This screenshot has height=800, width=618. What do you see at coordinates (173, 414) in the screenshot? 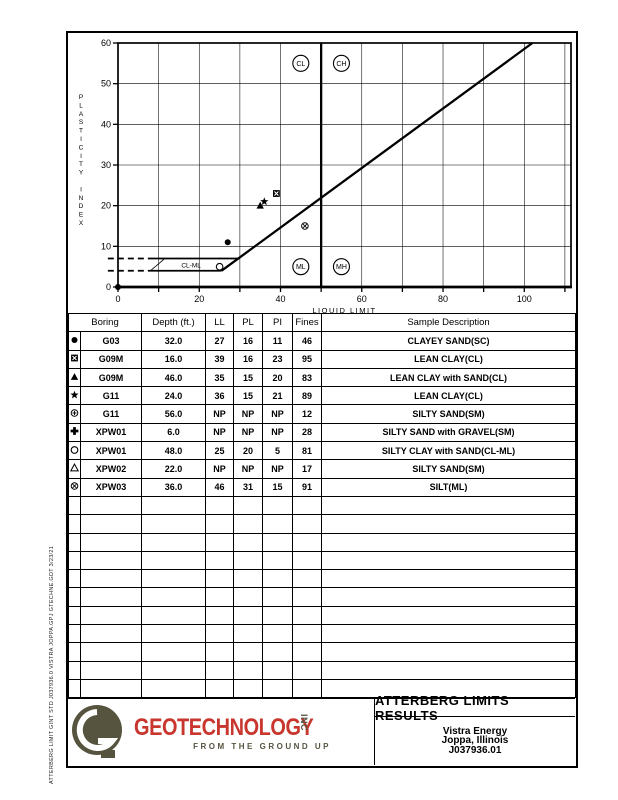
I see `cell-depth: 56.0` at bounding box center [173, 414].